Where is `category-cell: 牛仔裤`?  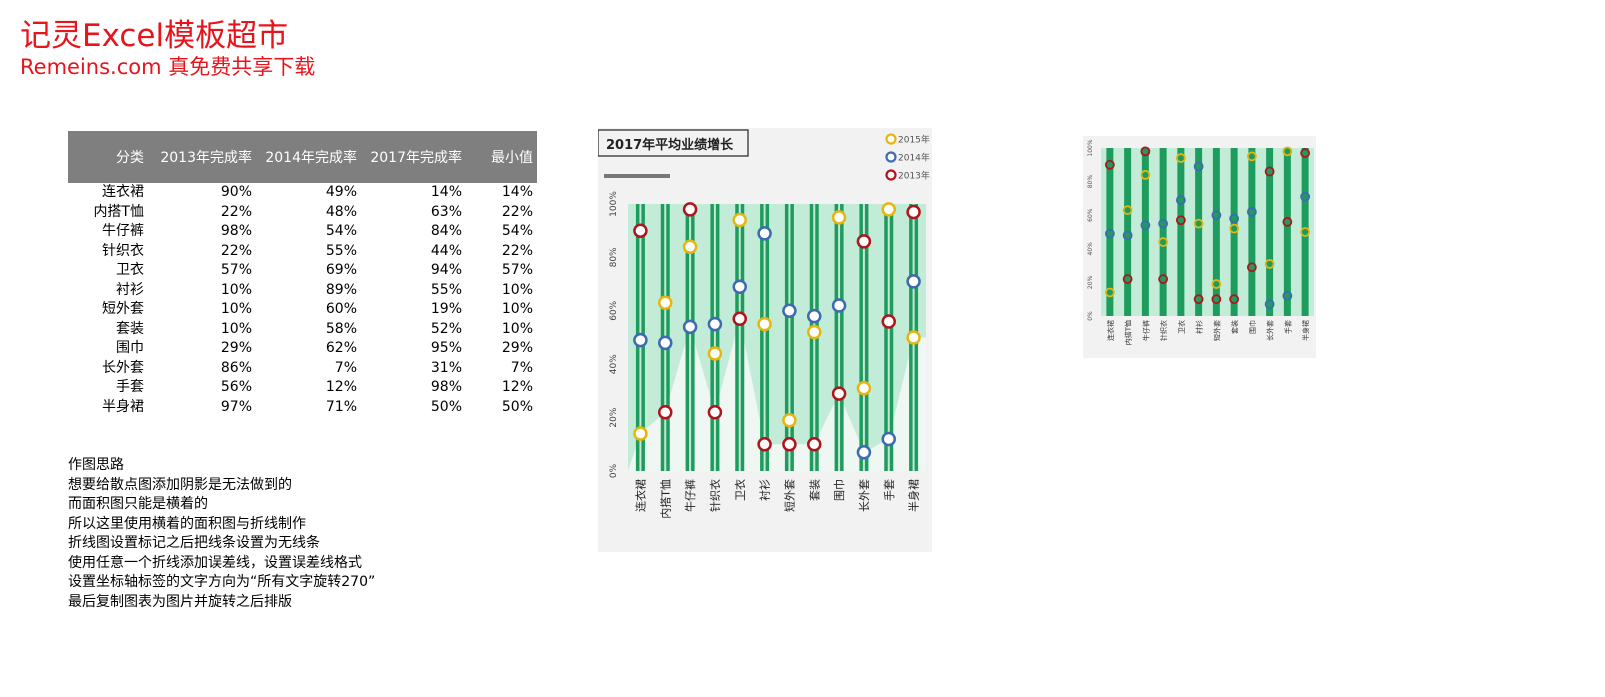 category-cell: 牛仔裤 is located at coordinates (123, 231).